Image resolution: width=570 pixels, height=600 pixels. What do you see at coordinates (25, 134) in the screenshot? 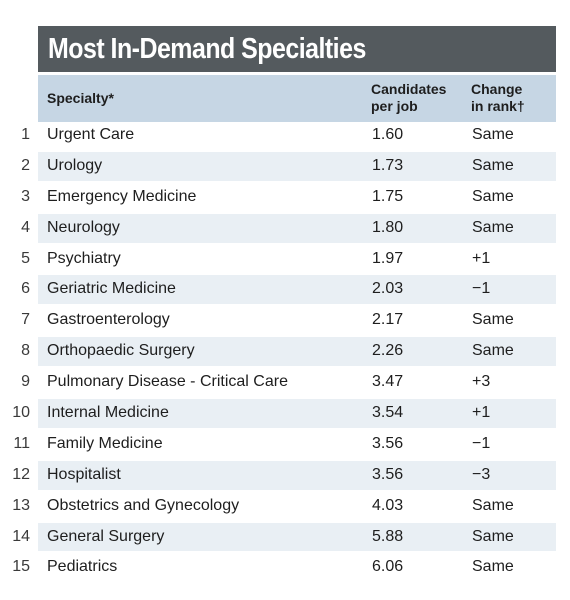
I see `rank-cell: 1` at bounding box center [25, 134].